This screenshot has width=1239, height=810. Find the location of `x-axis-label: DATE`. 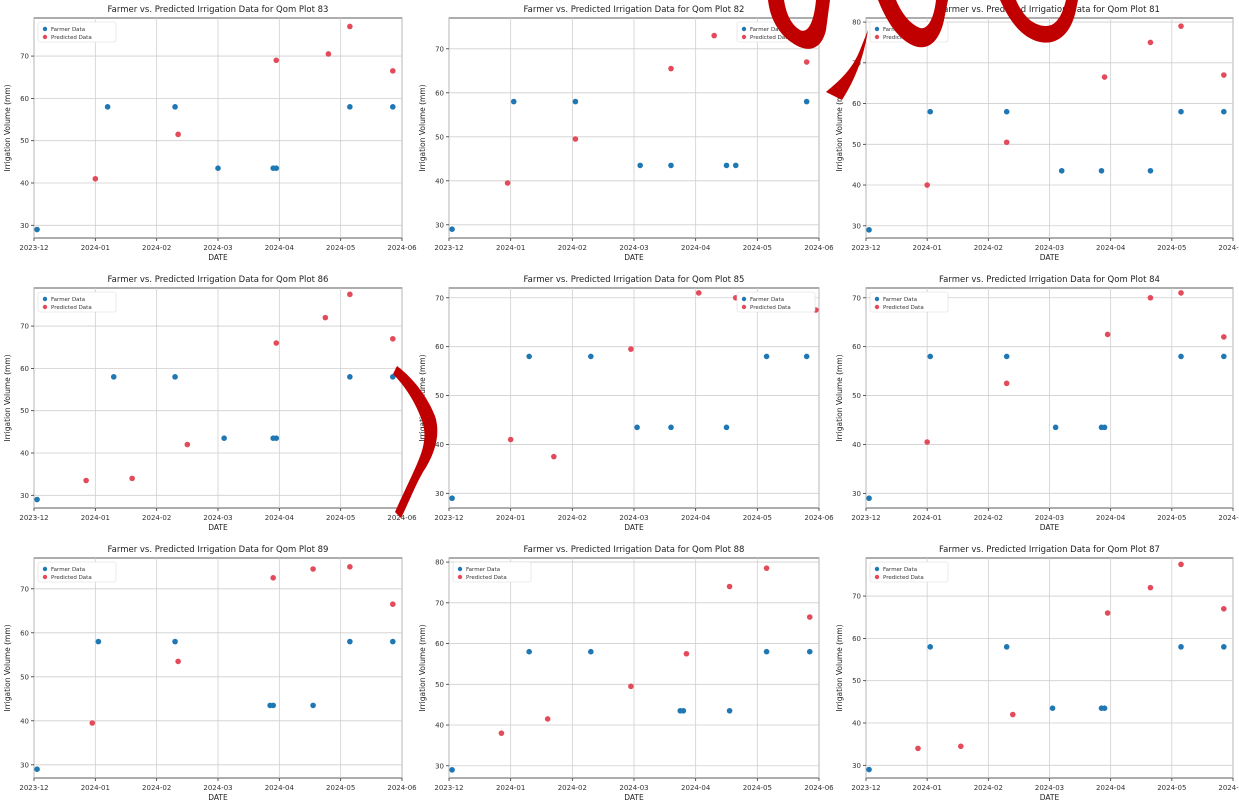

x-axis-label: DATE is located at coordinates (1050, 797).